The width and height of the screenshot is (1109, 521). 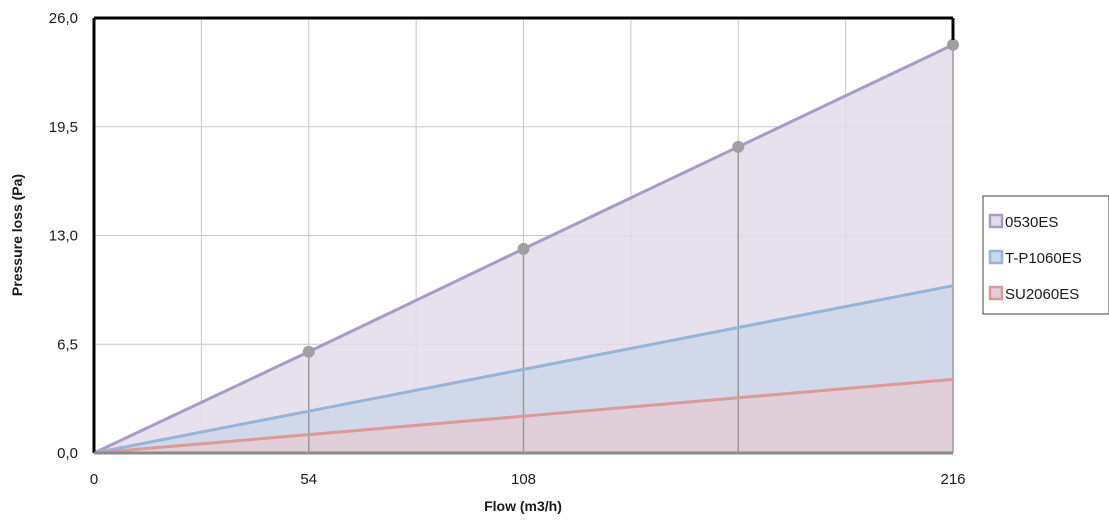 I want to click on x-tick-label: 216, so click(x=952, y=479).